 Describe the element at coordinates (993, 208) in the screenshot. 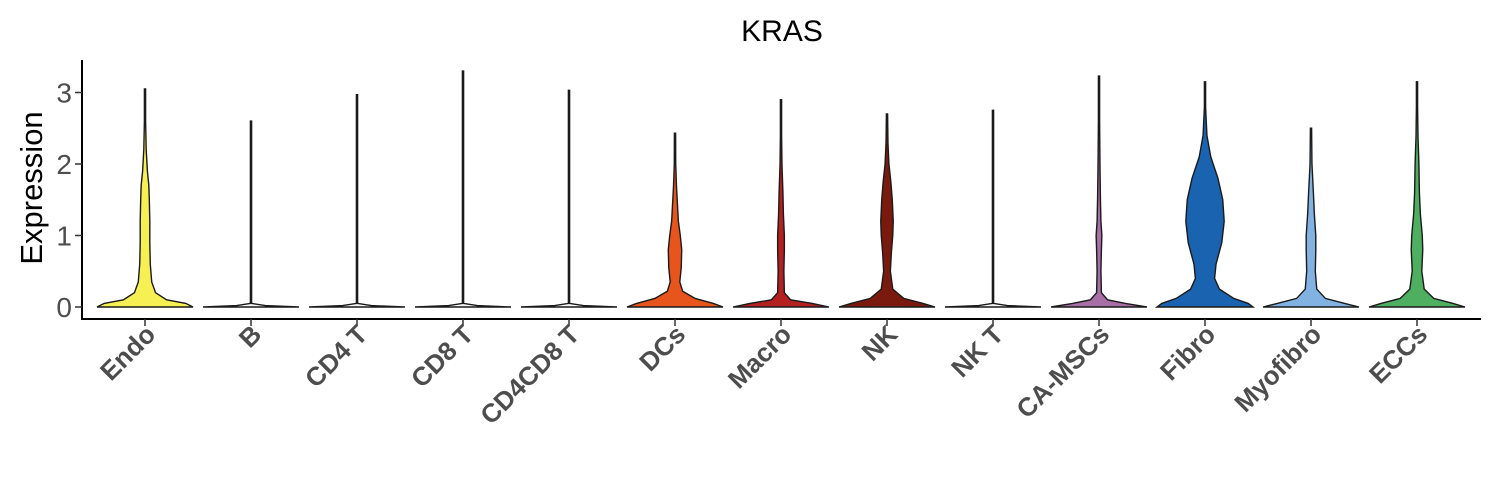

I see `violin-nk-t` at that location.